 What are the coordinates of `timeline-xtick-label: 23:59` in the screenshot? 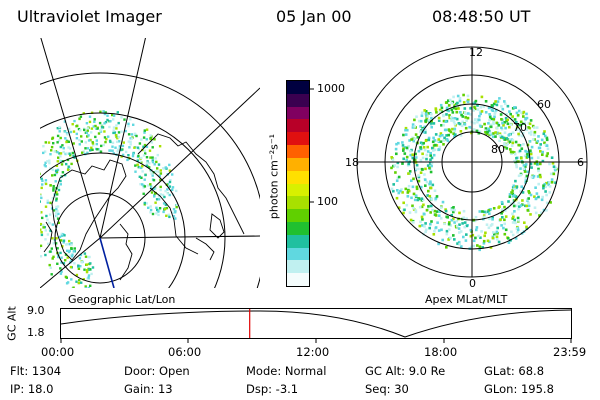 It's located at (570, 352).